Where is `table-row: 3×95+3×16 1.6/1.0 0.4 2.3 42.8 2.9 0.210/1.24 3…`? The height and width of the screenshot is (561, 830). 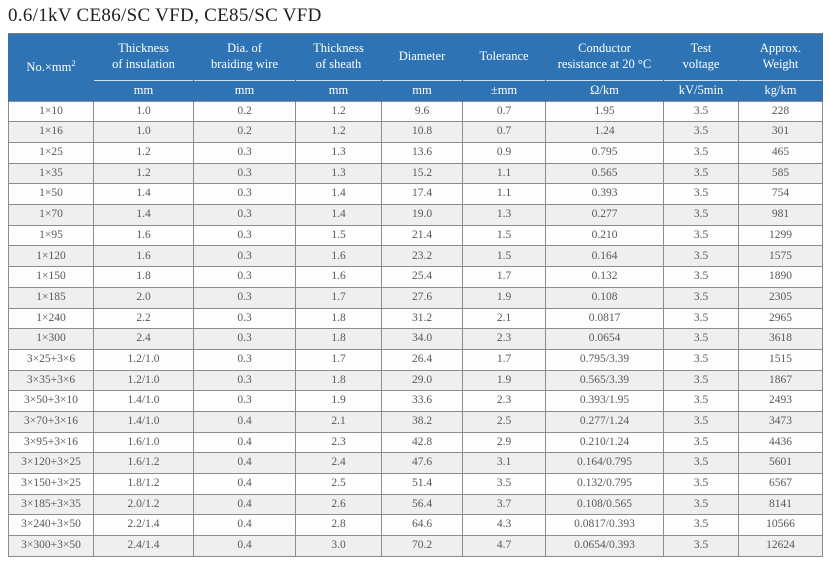
table-row: 3×95+3×16 1.6/1.0 0.4 2.3 42.8 2.9 0.210/1.24 3… is located at coordinates (415, 442).